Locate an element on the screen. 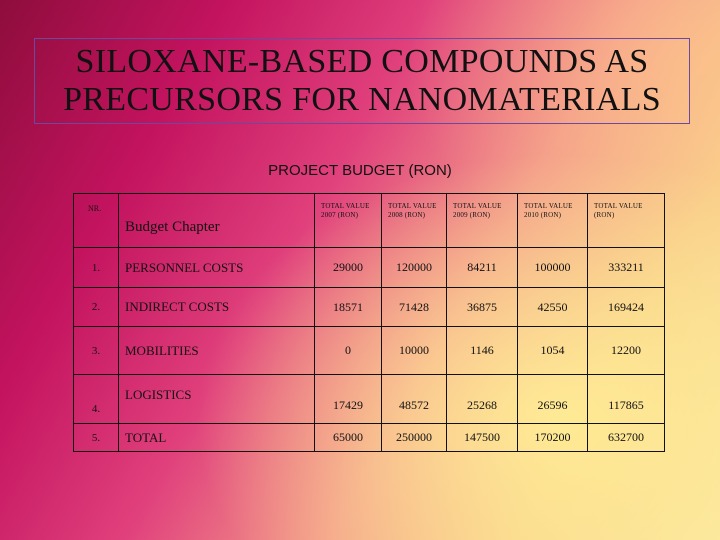 This screenshot has height=540, width=720. row-label: TOTAL is located at coordinates (216, 437).